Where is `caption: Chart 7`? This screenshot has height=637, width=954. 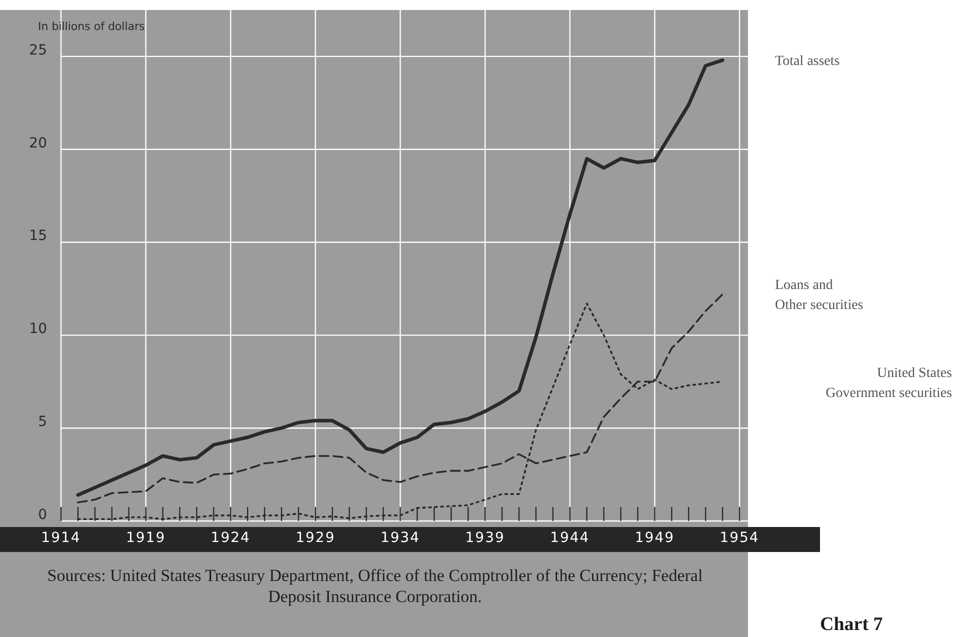
caption: Chart 7 is located at coordinates (851, 625).